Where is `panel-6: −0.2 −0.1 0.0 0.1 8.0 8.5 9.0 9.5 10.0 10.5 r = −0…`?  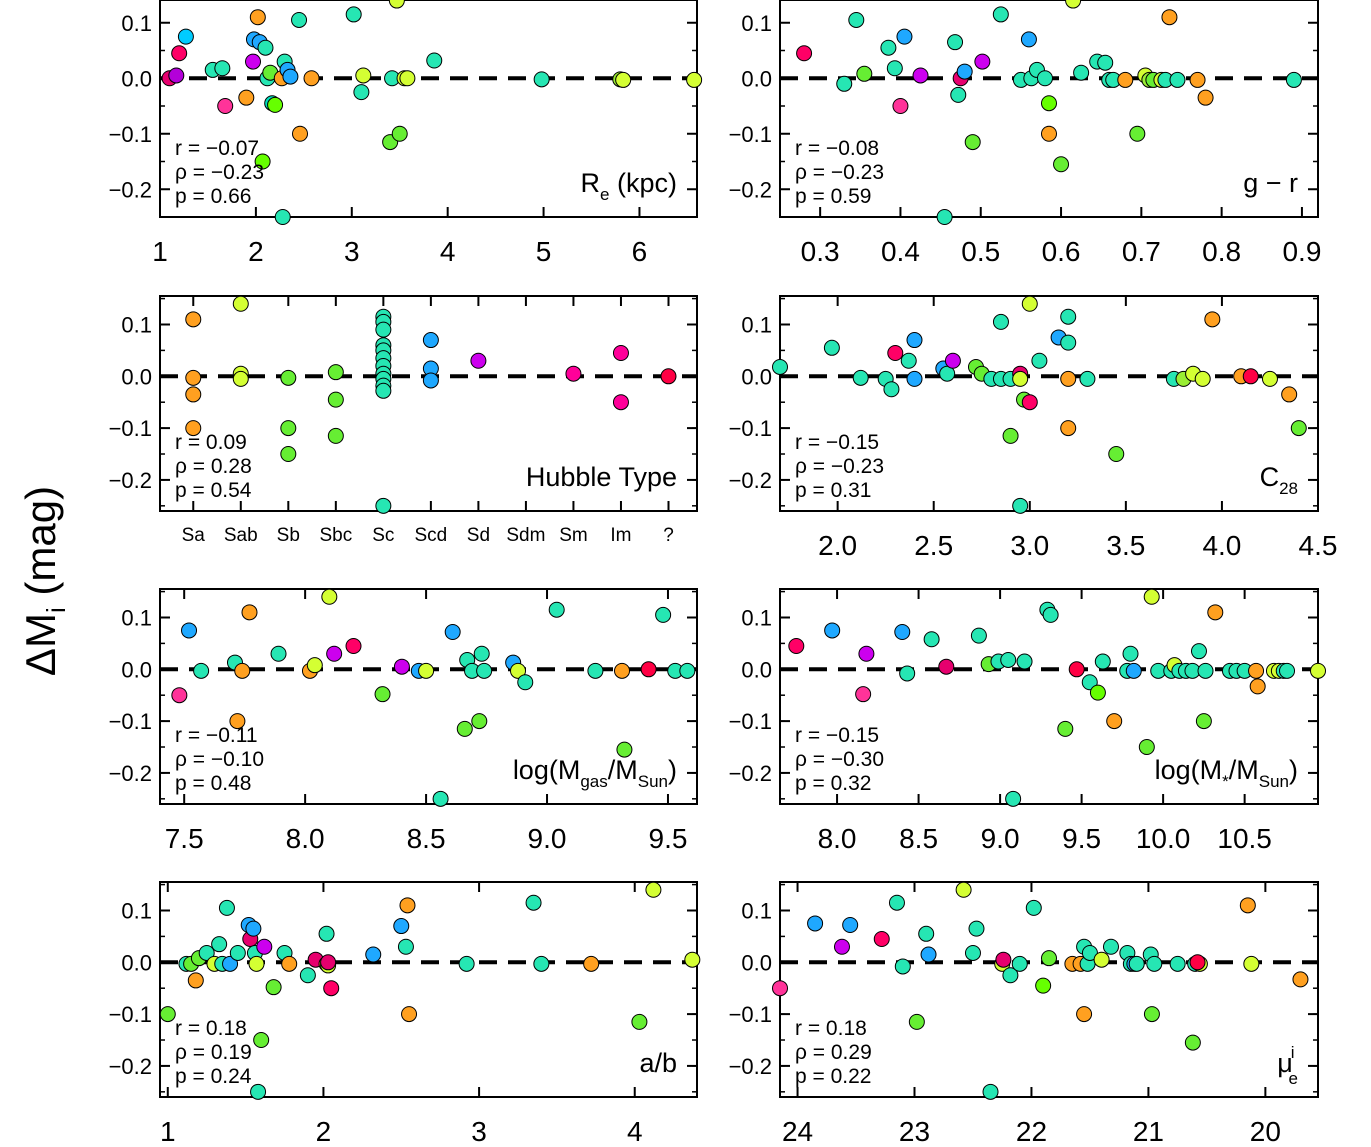
panel-6: −0.2 −0.1 0.0 0.1 8.0 8.5 9.0 9.5 10.0 10.5 r = −0… is located at coordinates (1027, 721).